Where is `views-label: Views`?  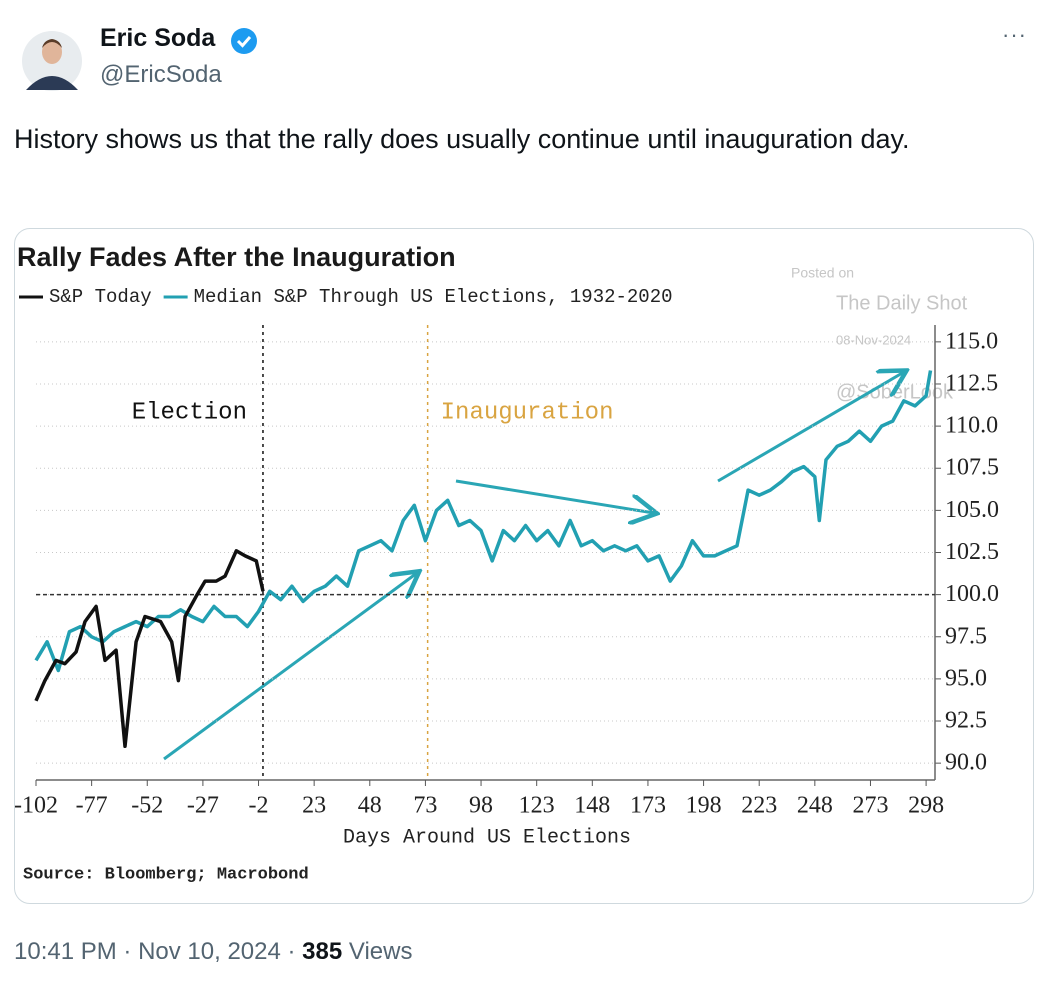
views-label: Views is located at coordinates (380, 951).